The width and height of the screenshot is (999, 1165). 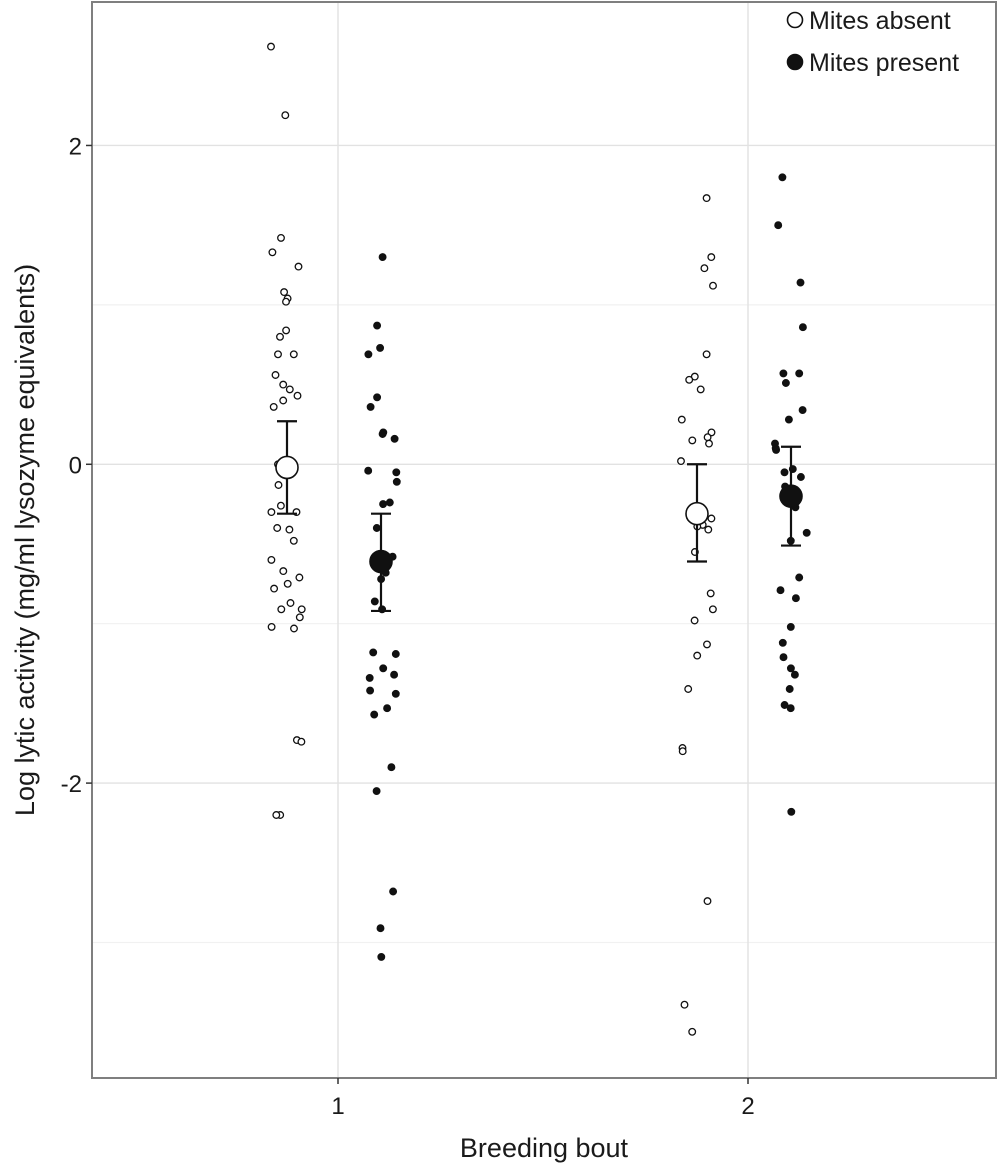 What do you see at coordinates (795, 62) in the screenshot?
I see `legend-key-mites-present` at bounding box center [795, 62].